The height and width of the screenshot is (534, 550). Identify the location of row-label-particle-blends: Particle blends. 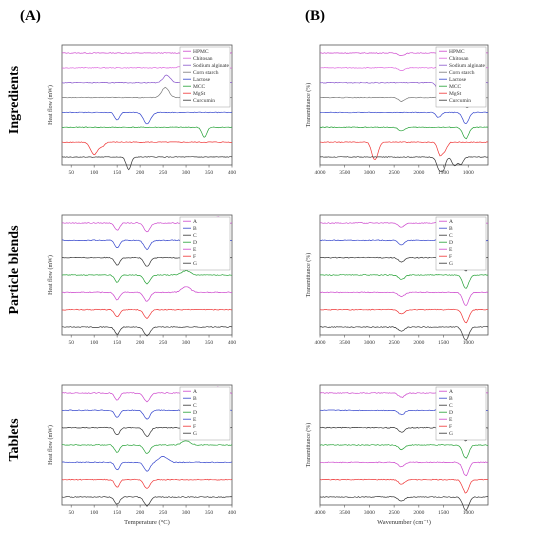
(14, 270).